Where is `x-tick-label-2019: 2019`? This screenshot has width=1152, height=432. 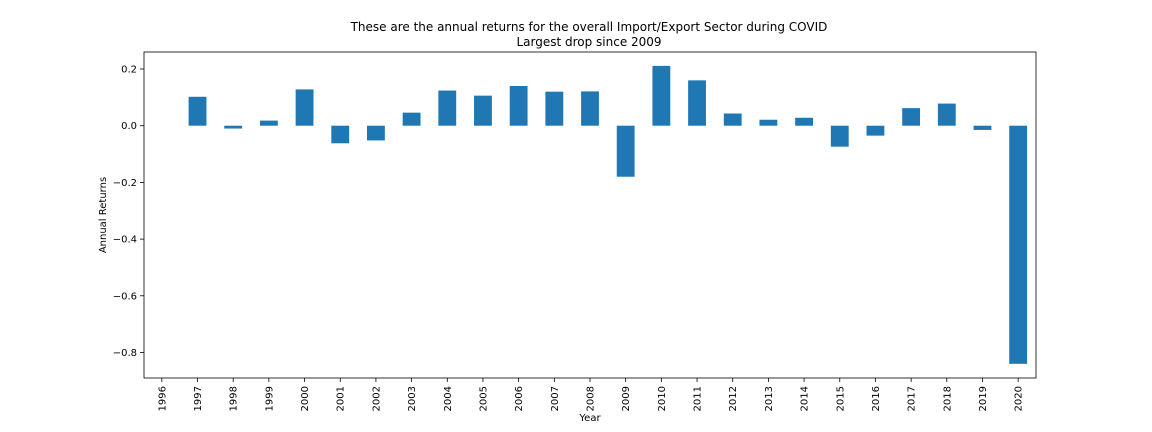 x-tick-label-2019: 2019 is located at coordinates (983, 398).